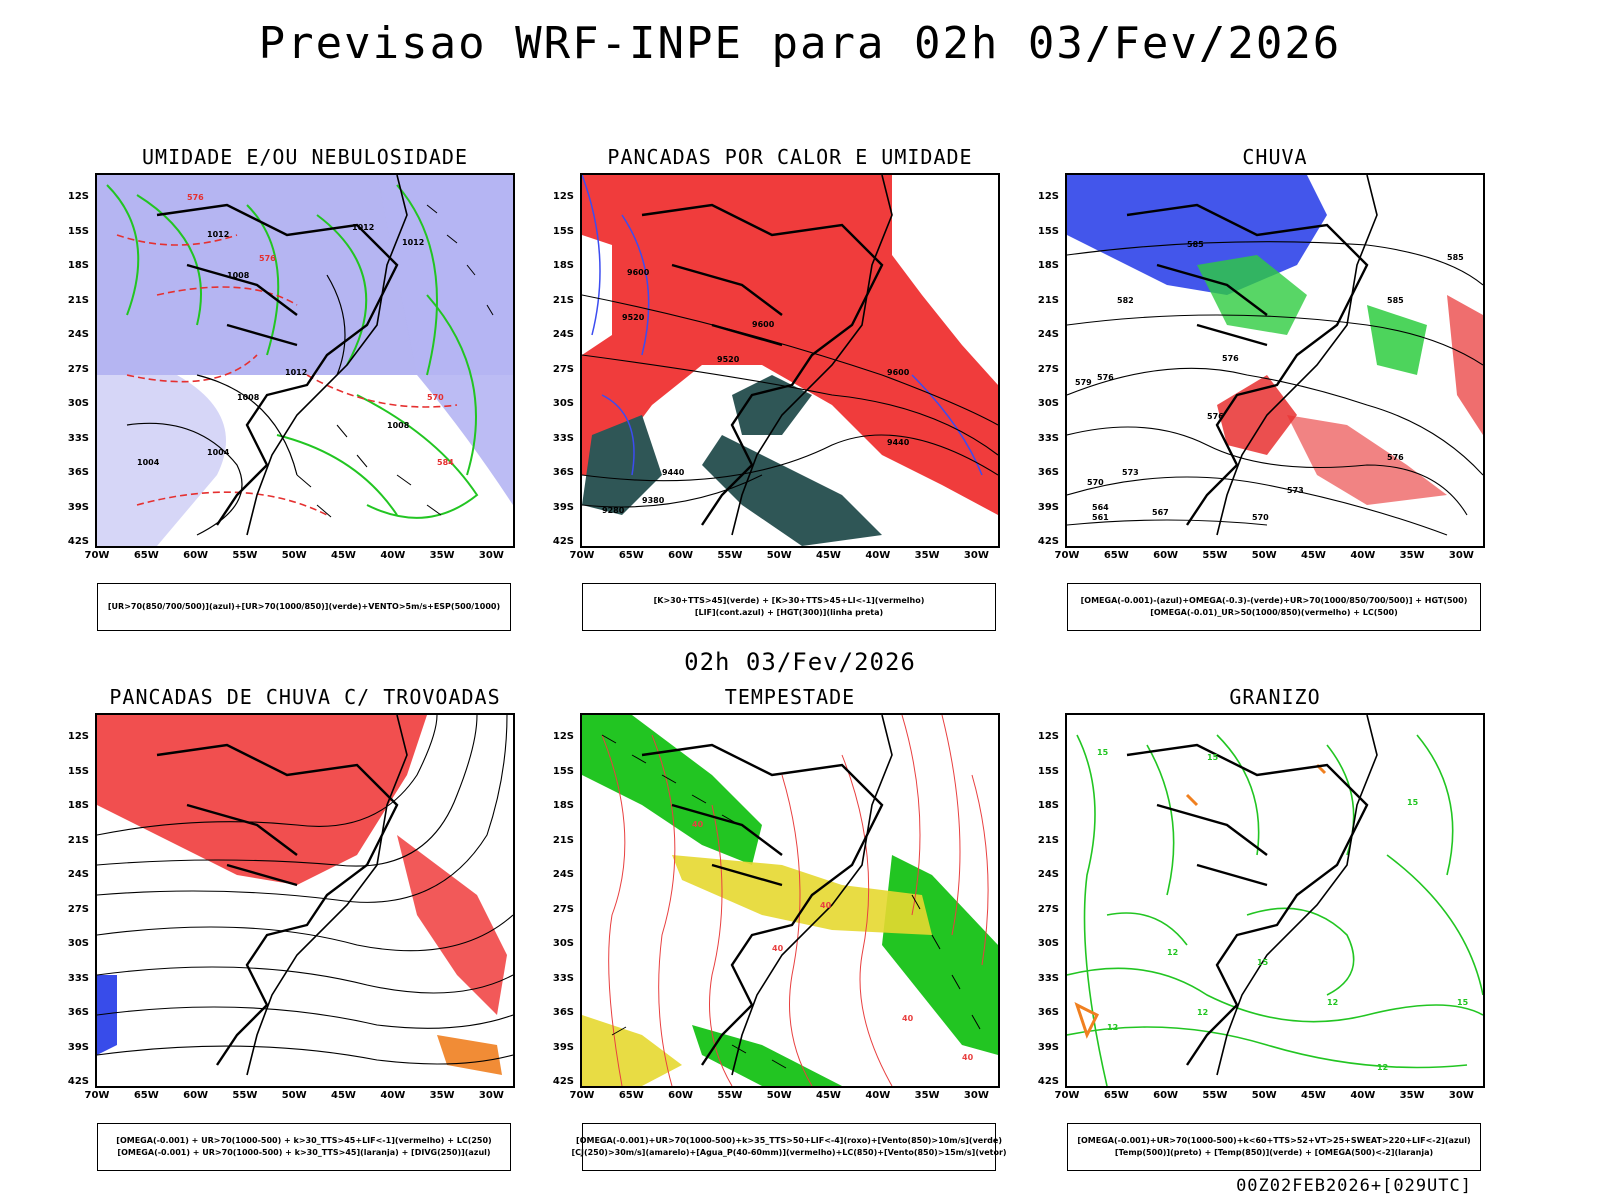 The image size is (1600, 1200). I want to click on svg-text: 1004, so click(148, 462).